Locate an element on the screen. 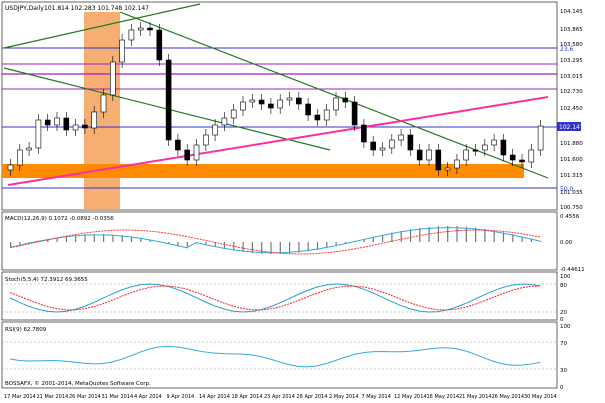  stoch-axis: 100 is located at coordinates (565, 277).